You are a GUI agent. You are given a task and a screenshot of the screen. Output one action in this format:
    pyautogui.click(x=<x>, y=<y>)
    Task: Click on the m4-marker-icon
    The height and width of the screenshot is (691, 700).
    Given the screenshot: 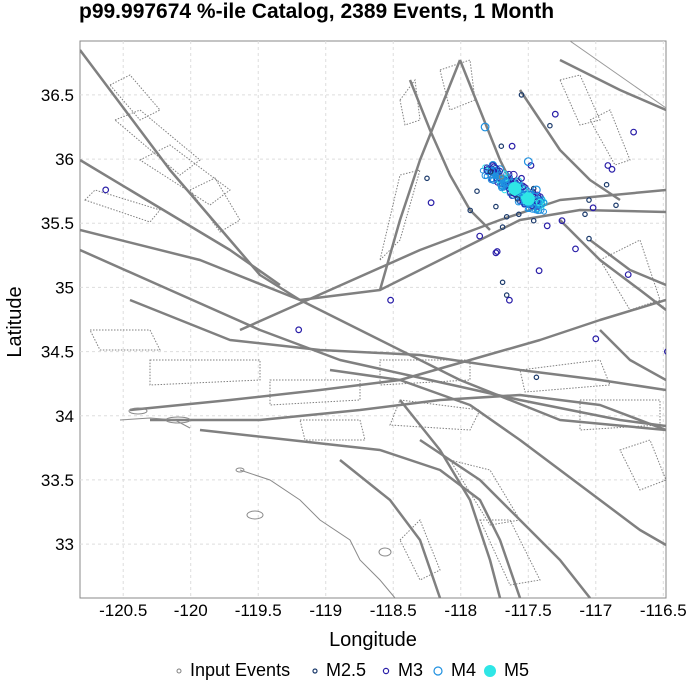 What is the action you would take?
    pyautogui.click(x=438, y=670)
    